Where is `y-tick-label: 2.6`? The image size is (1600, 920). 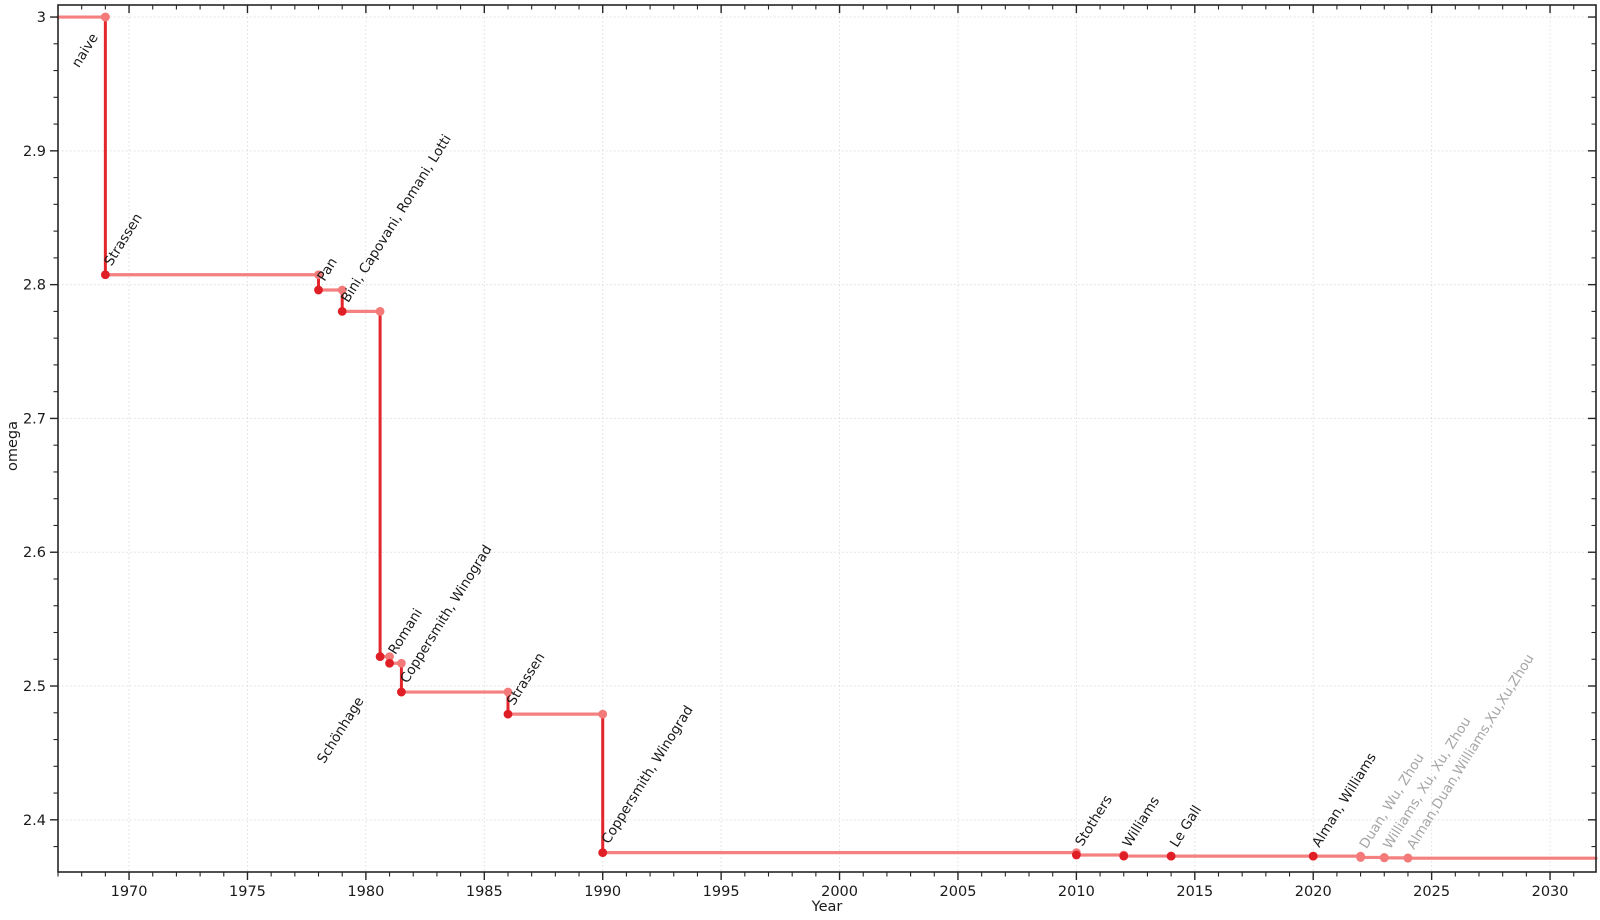
y-tick-label: 2.6 is located at coordinates (34, 553).